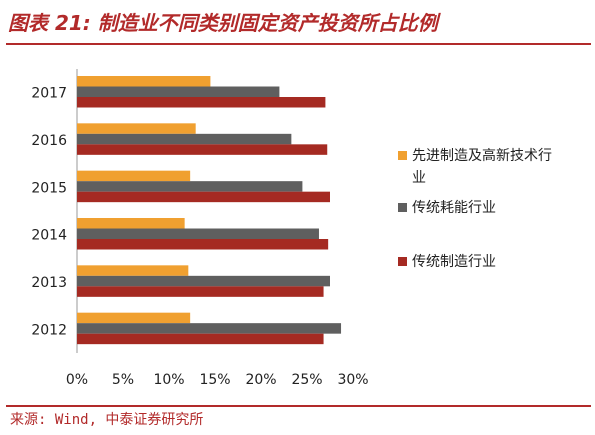 This screenshot has width=595, height=435. I want to click on x-tick-label: 25%, so click(306, 380).